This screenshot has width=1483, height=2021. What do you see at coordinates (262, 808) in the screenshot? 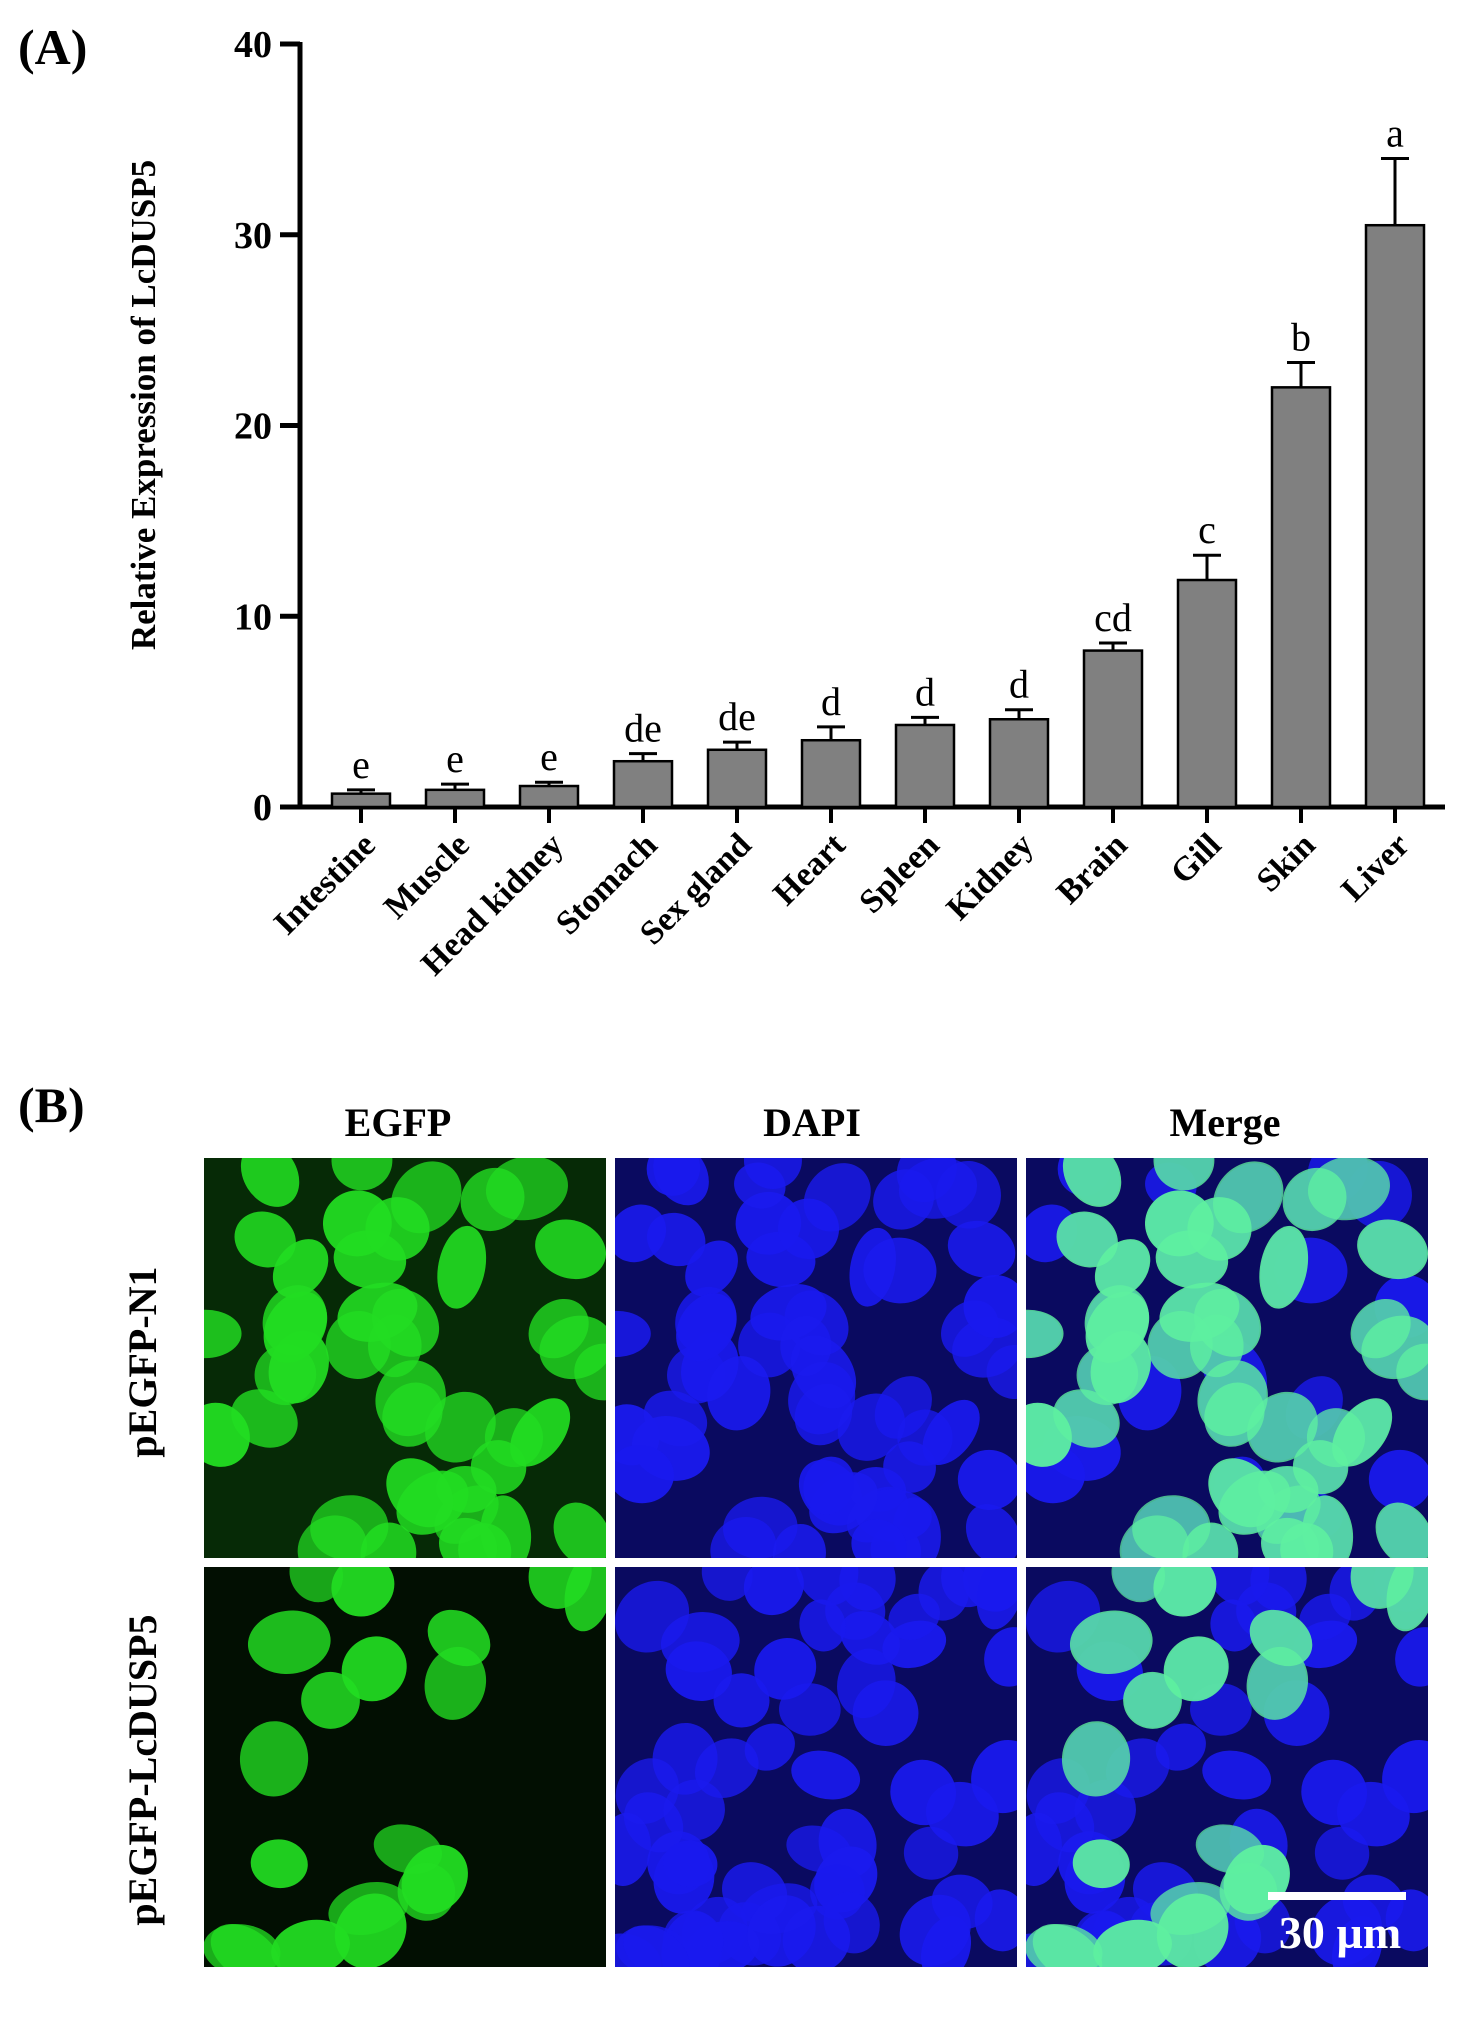
I see `y-tick-label: 0` at bounding box center [262, 808].